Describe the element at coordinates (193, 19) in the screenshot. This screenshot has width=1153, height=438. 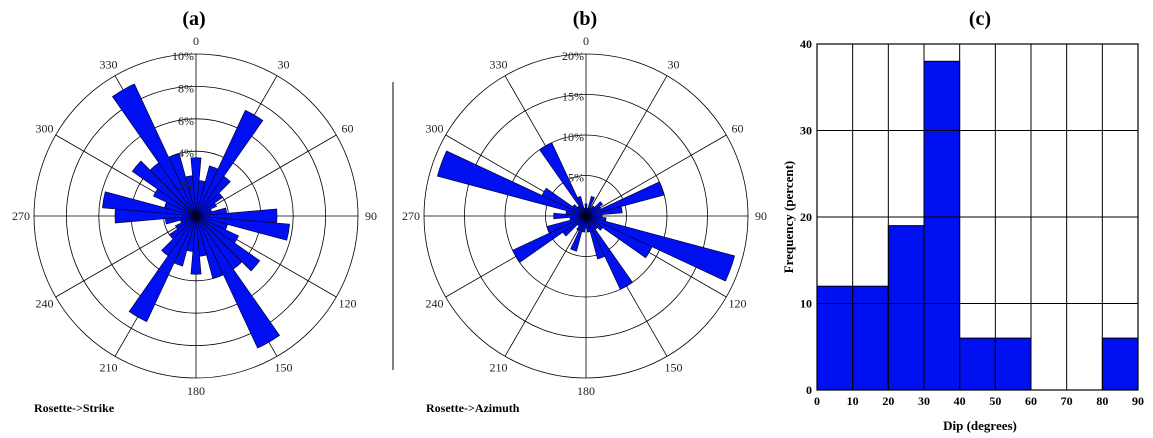
I see `panel-label-a: (a)` at that location.